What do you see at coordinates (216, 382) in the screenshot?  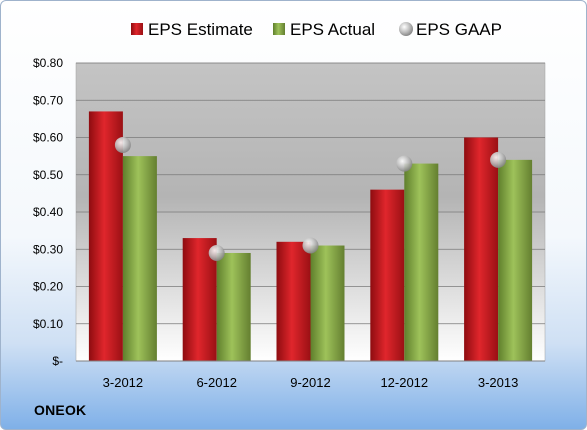 I see `x-tick-label: 6-2012` at bounding box center [216, 382].